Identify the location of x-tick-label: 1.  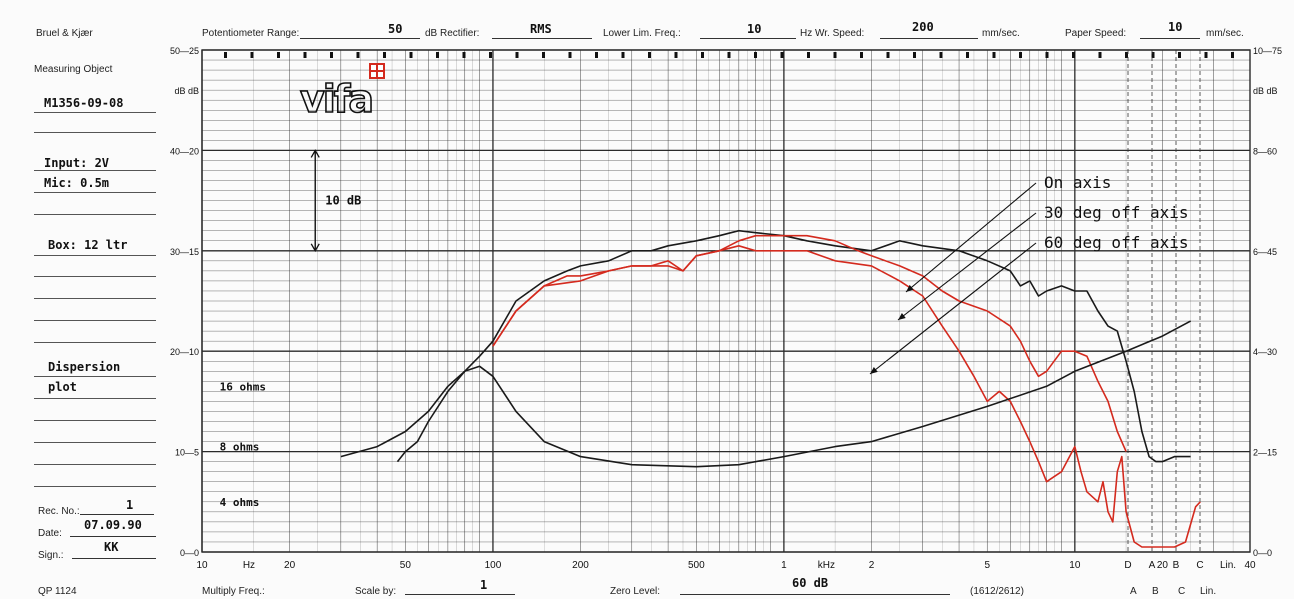
(784, 565).